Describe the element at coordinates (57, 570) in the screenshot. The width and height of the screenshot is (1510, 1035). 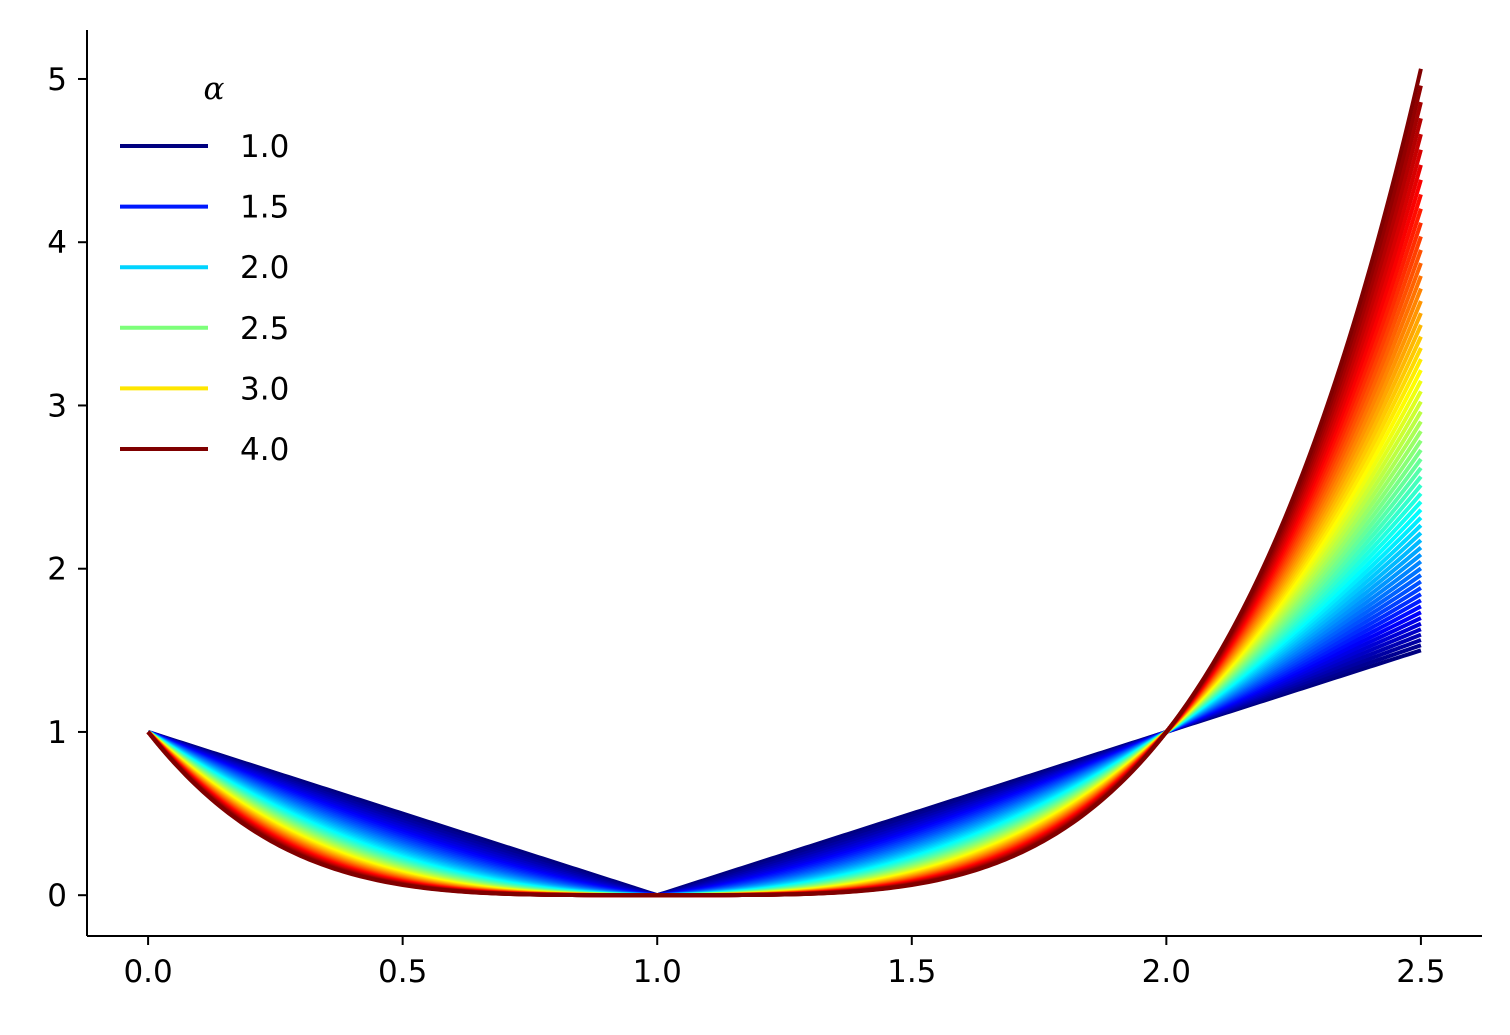
I see `y-tick-label: 2` at that location.